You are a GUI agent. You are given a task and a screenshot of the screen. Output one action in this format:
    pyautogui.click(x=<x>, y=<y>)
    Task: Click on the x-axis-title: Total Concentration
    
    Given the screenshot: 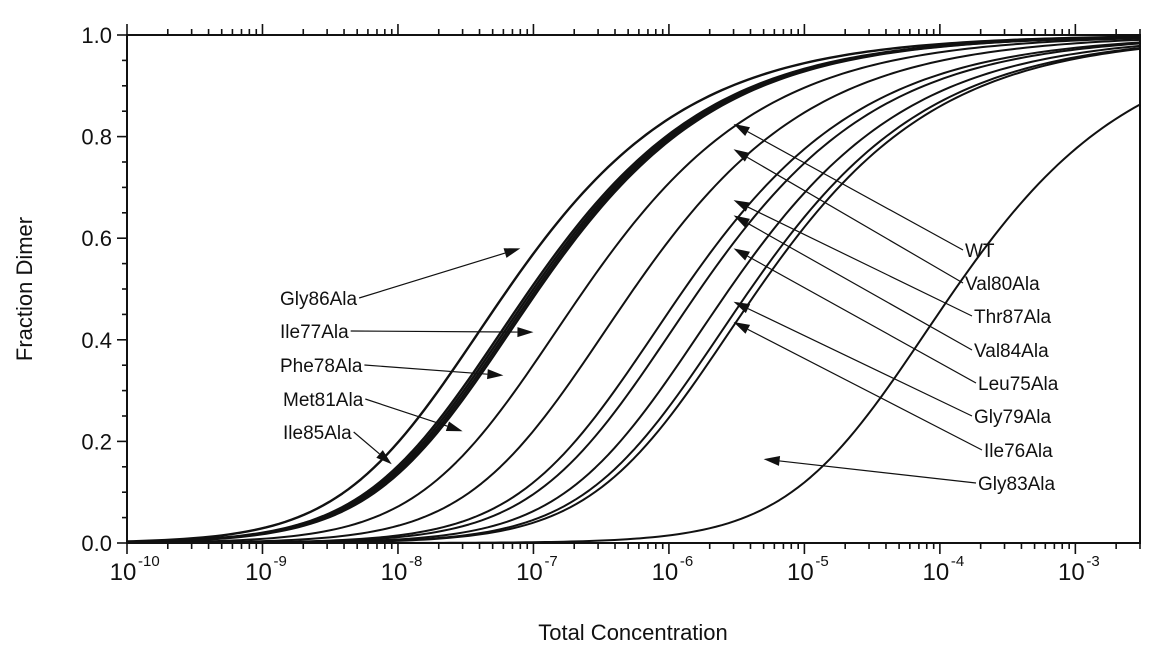 What is the action you would take?
    pyautogui.click(x=633, y=632)
    